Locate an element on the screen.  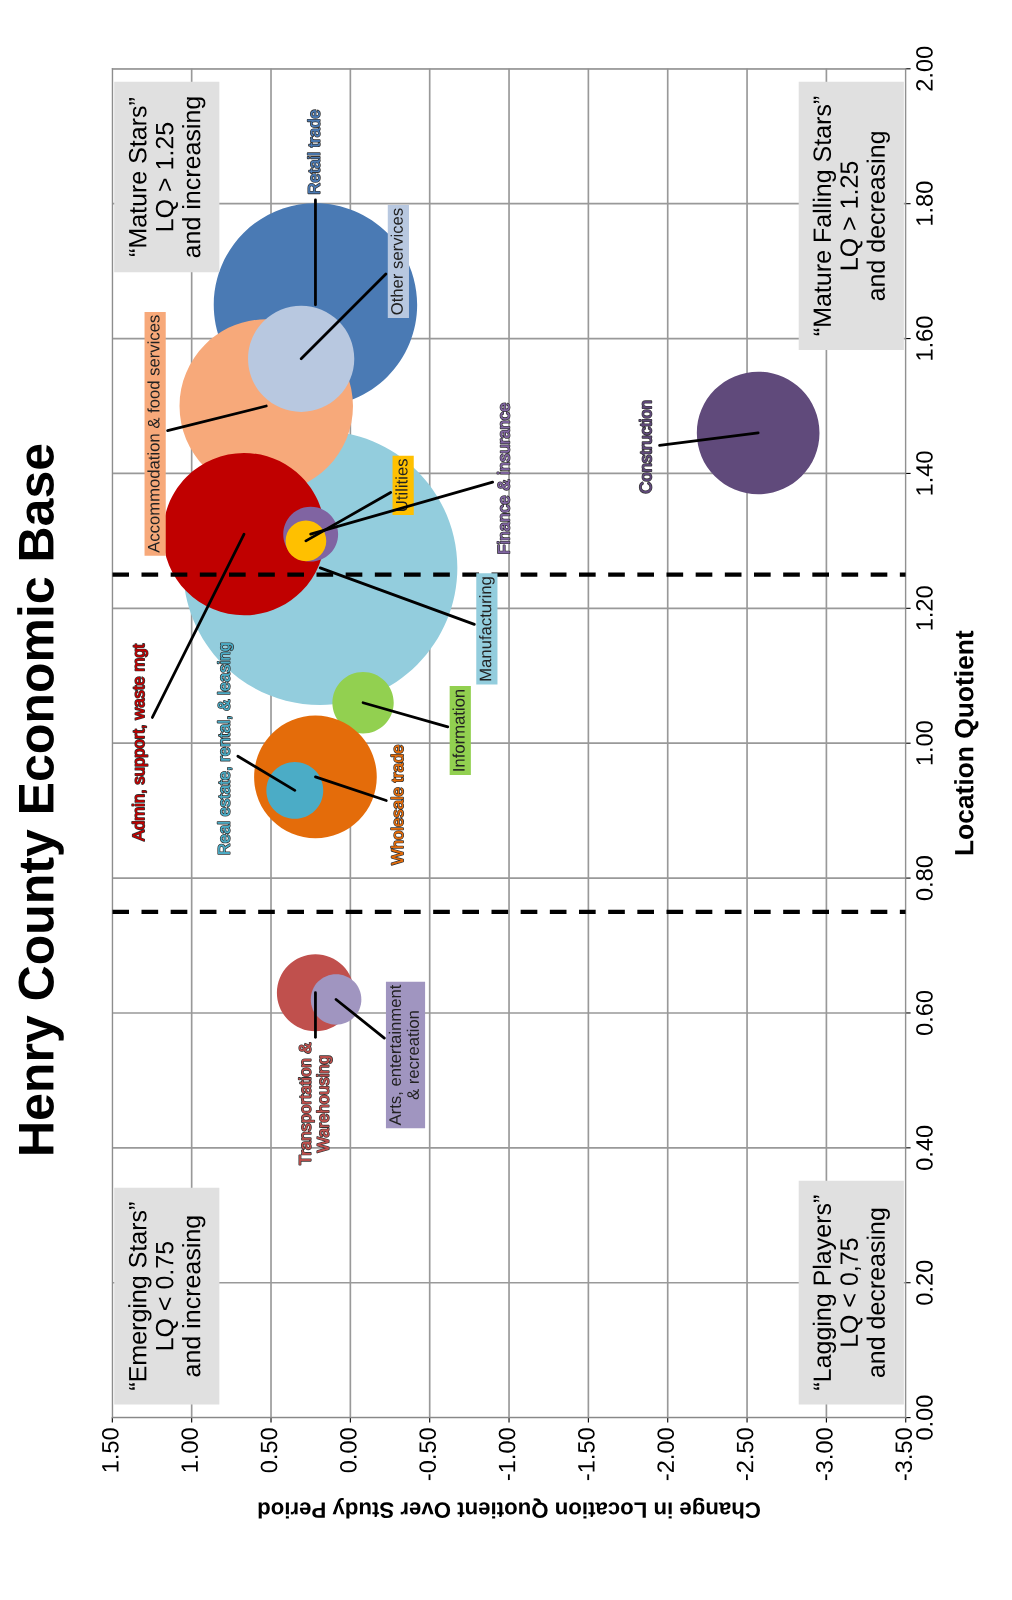
text: Manufacturing is located at coordinates (487, 629).